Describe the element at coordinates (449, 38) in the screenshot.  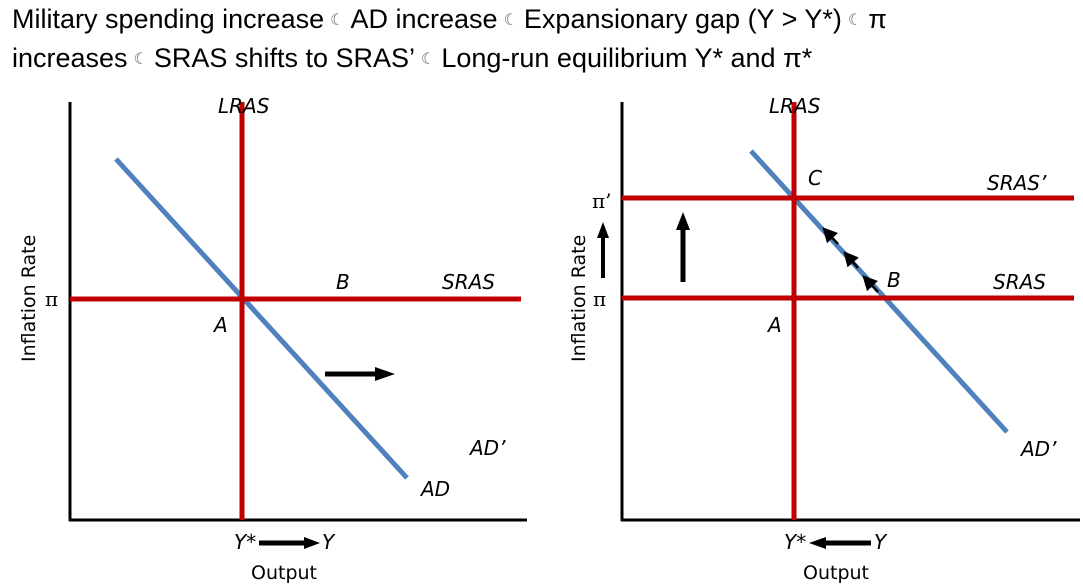
I see `title-step-4: π increases` at that location.